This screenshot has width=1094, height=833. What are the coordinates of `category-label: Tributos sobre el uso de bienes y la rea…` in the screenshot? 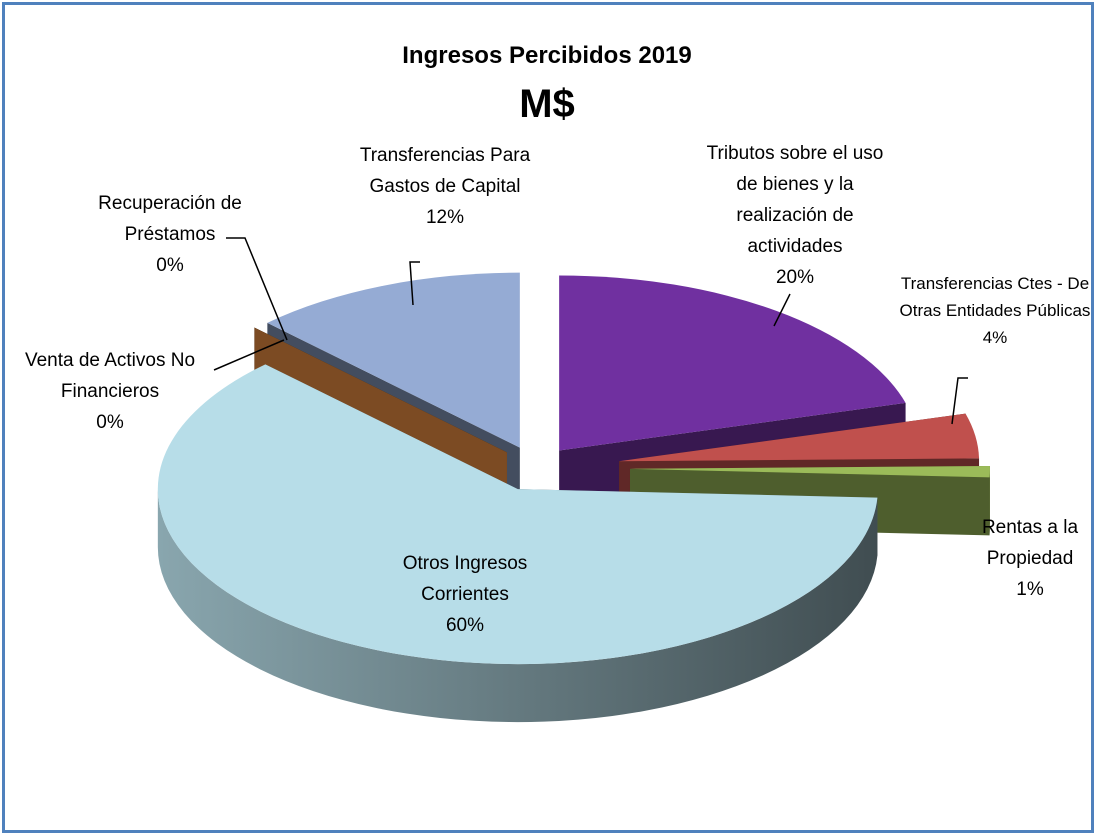 It's located at (795, 200).